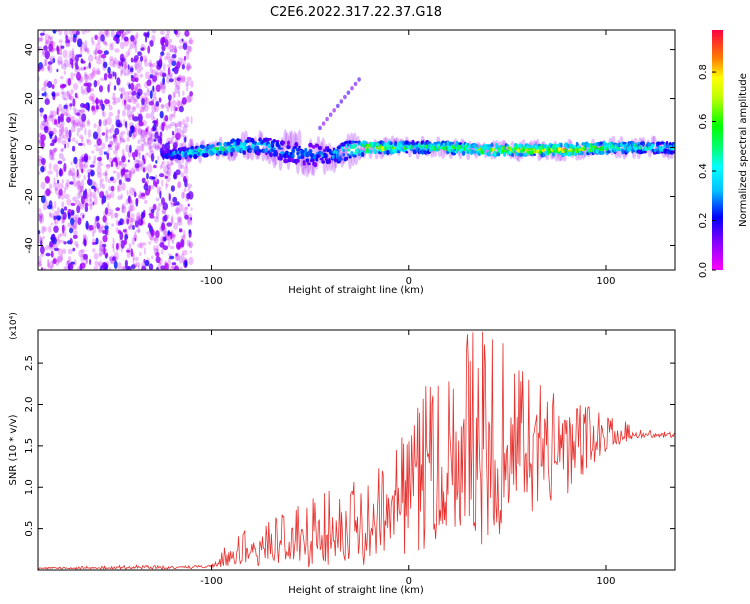 Image resolution: width=750 pixels, height=604 pixels. What do you see at coordinates (200, 158) in the screenshot?
I see `spectrogram-signal-halo` at bounding box center [200, 158].